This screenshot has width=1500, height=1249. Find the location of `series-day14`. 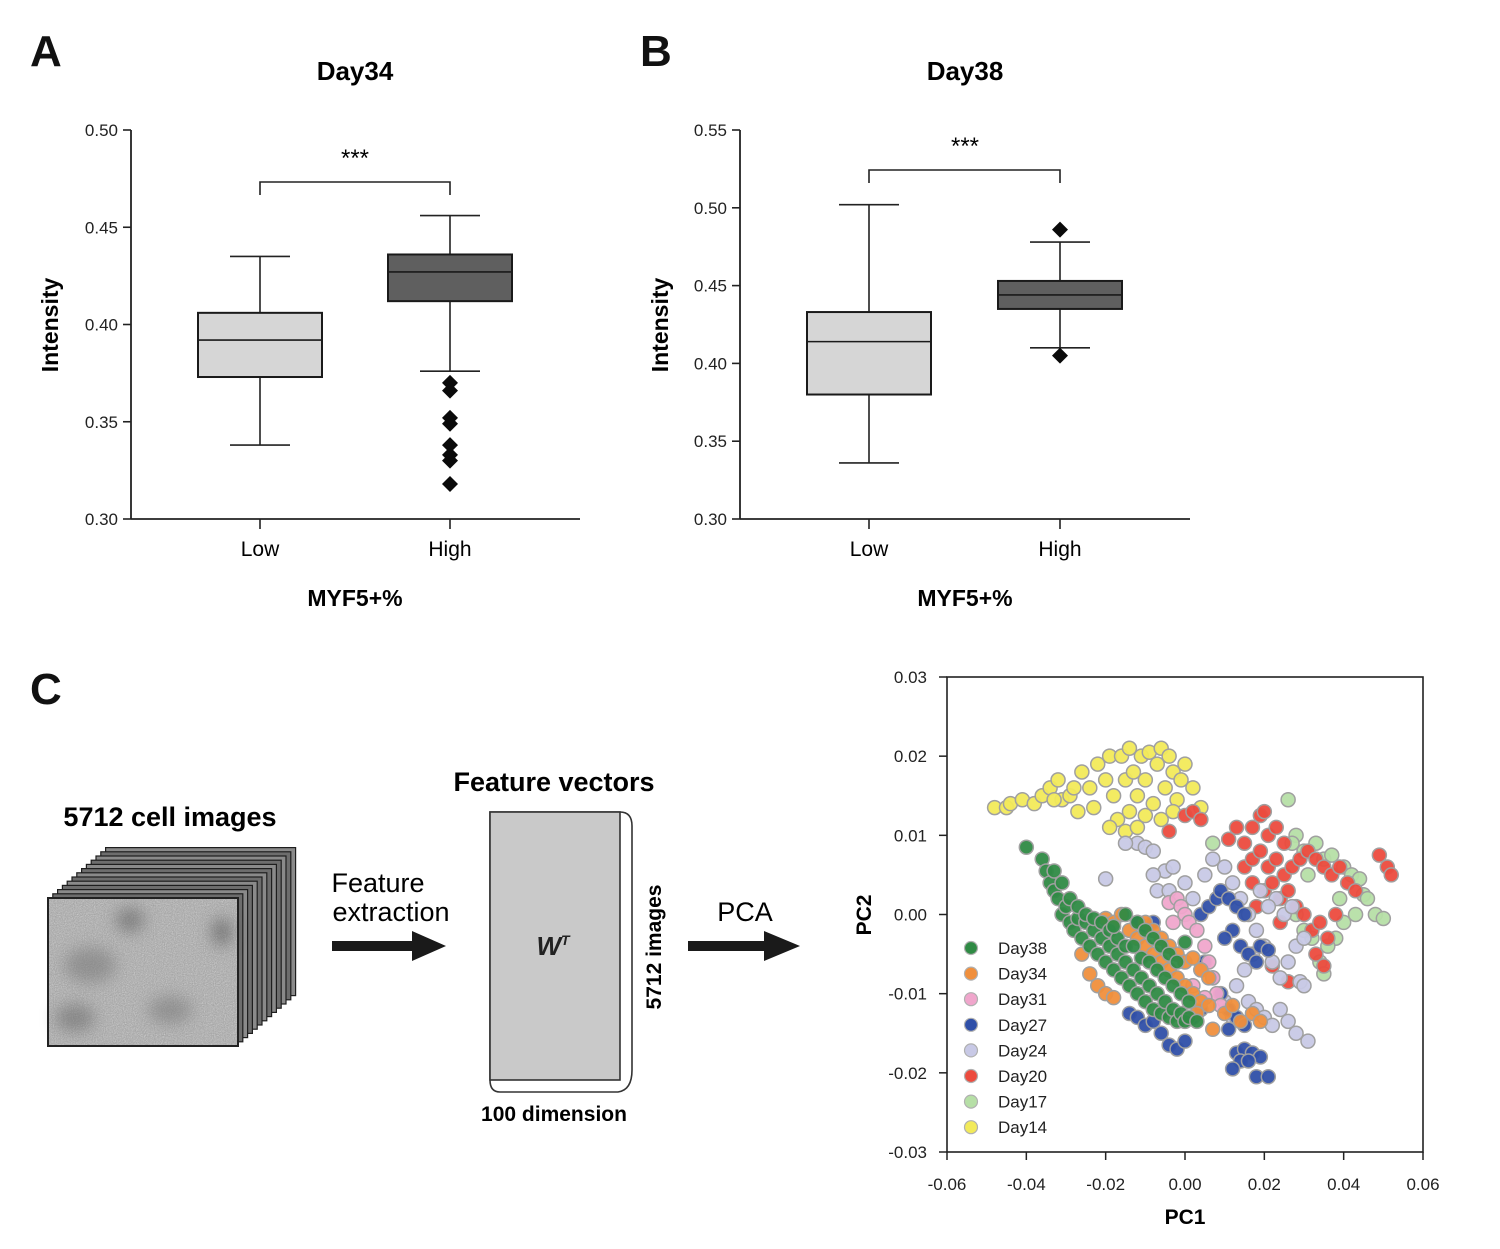

series-day14 is located at coordinates (1097, 790).